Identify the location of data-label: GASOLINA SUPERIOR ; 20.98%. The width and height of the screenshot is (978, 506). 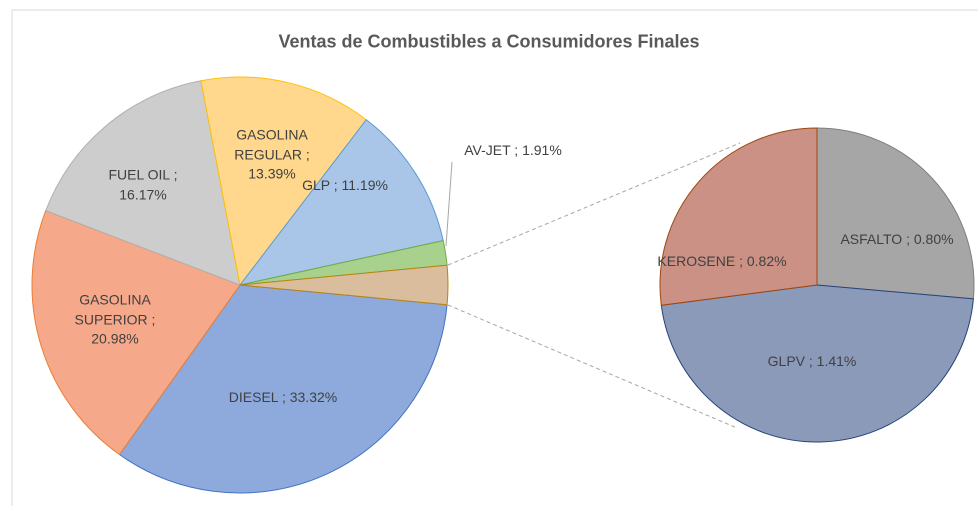
(115, 319).